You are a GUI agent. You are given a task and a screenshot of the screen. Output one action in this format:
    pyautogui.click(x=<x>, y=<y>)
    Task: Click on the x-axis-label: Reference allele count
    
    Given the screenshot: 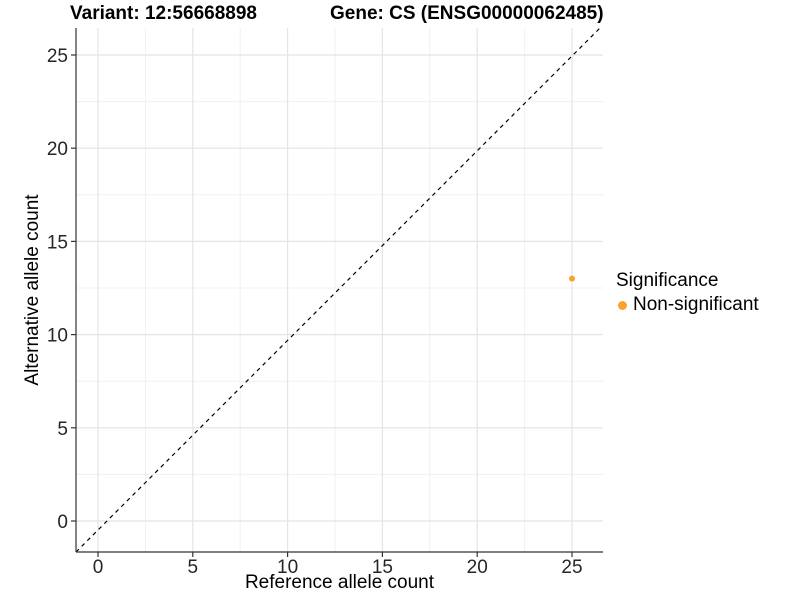 What is the action you would take?
    pyautogui.click(x=339, y=582)
    